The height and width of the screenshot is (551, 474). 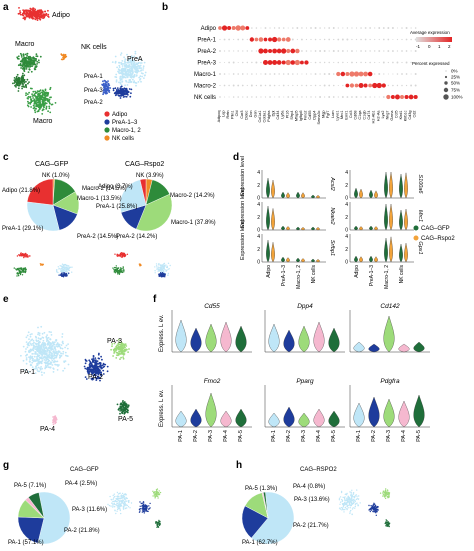 What do you see at coordinates (318, 470) in the screenshot?
I see `pie-h-title: CAG–RSPO2` at bounding box center [318, 470].